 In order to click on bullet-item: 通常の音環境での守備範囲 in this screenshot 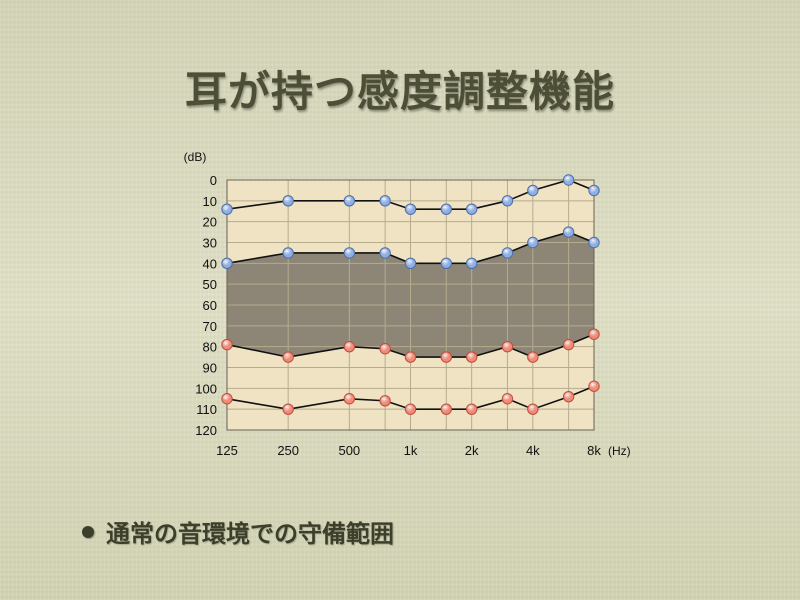, I will do `click(238, 531)`.